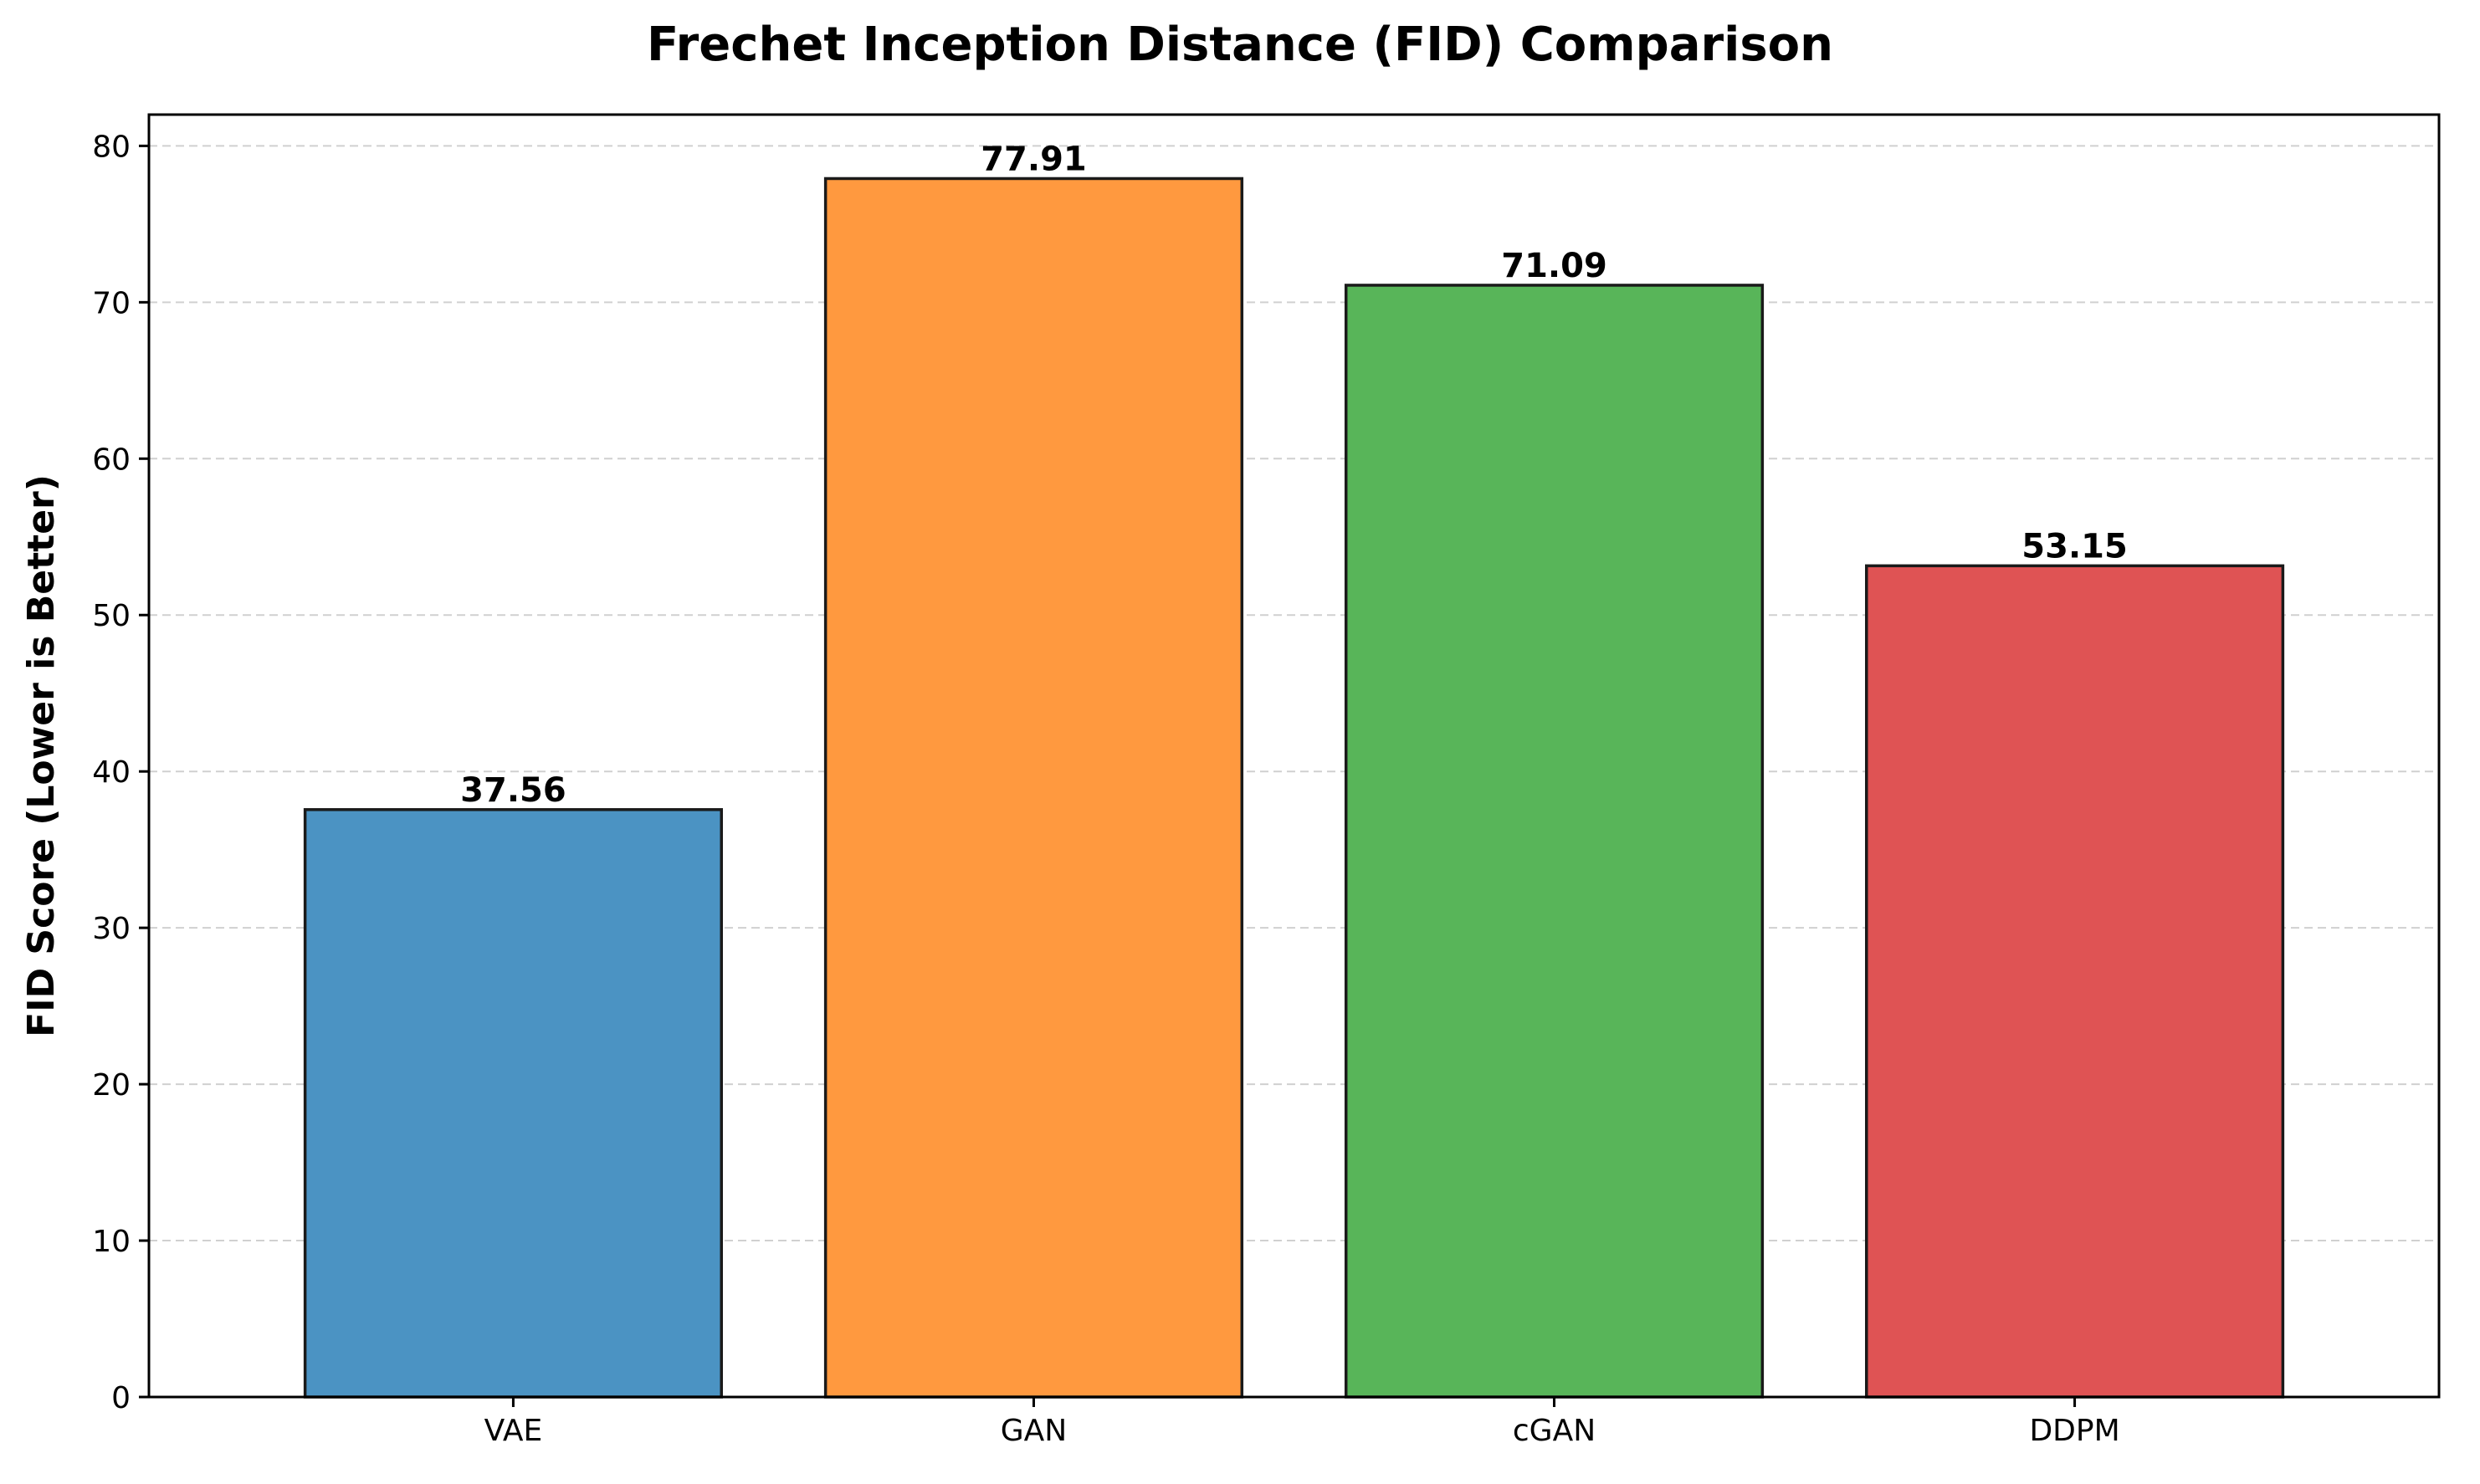 The image size is (2480, 1484). I want to click on y-tick-label: 70, so click(111, 303).